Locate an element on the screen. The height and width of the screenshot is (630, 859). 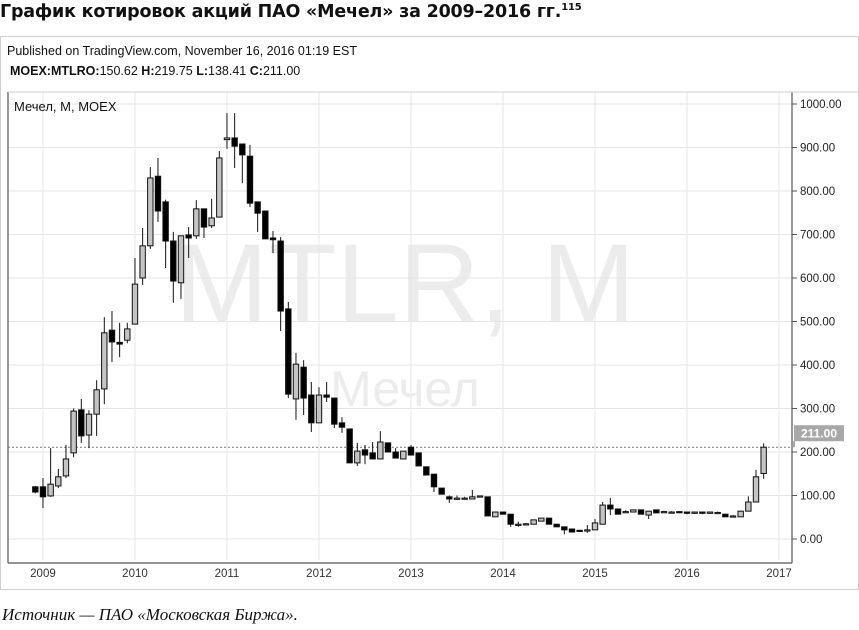
x-tick-label: 2011 is located at coordinates (227, 574).